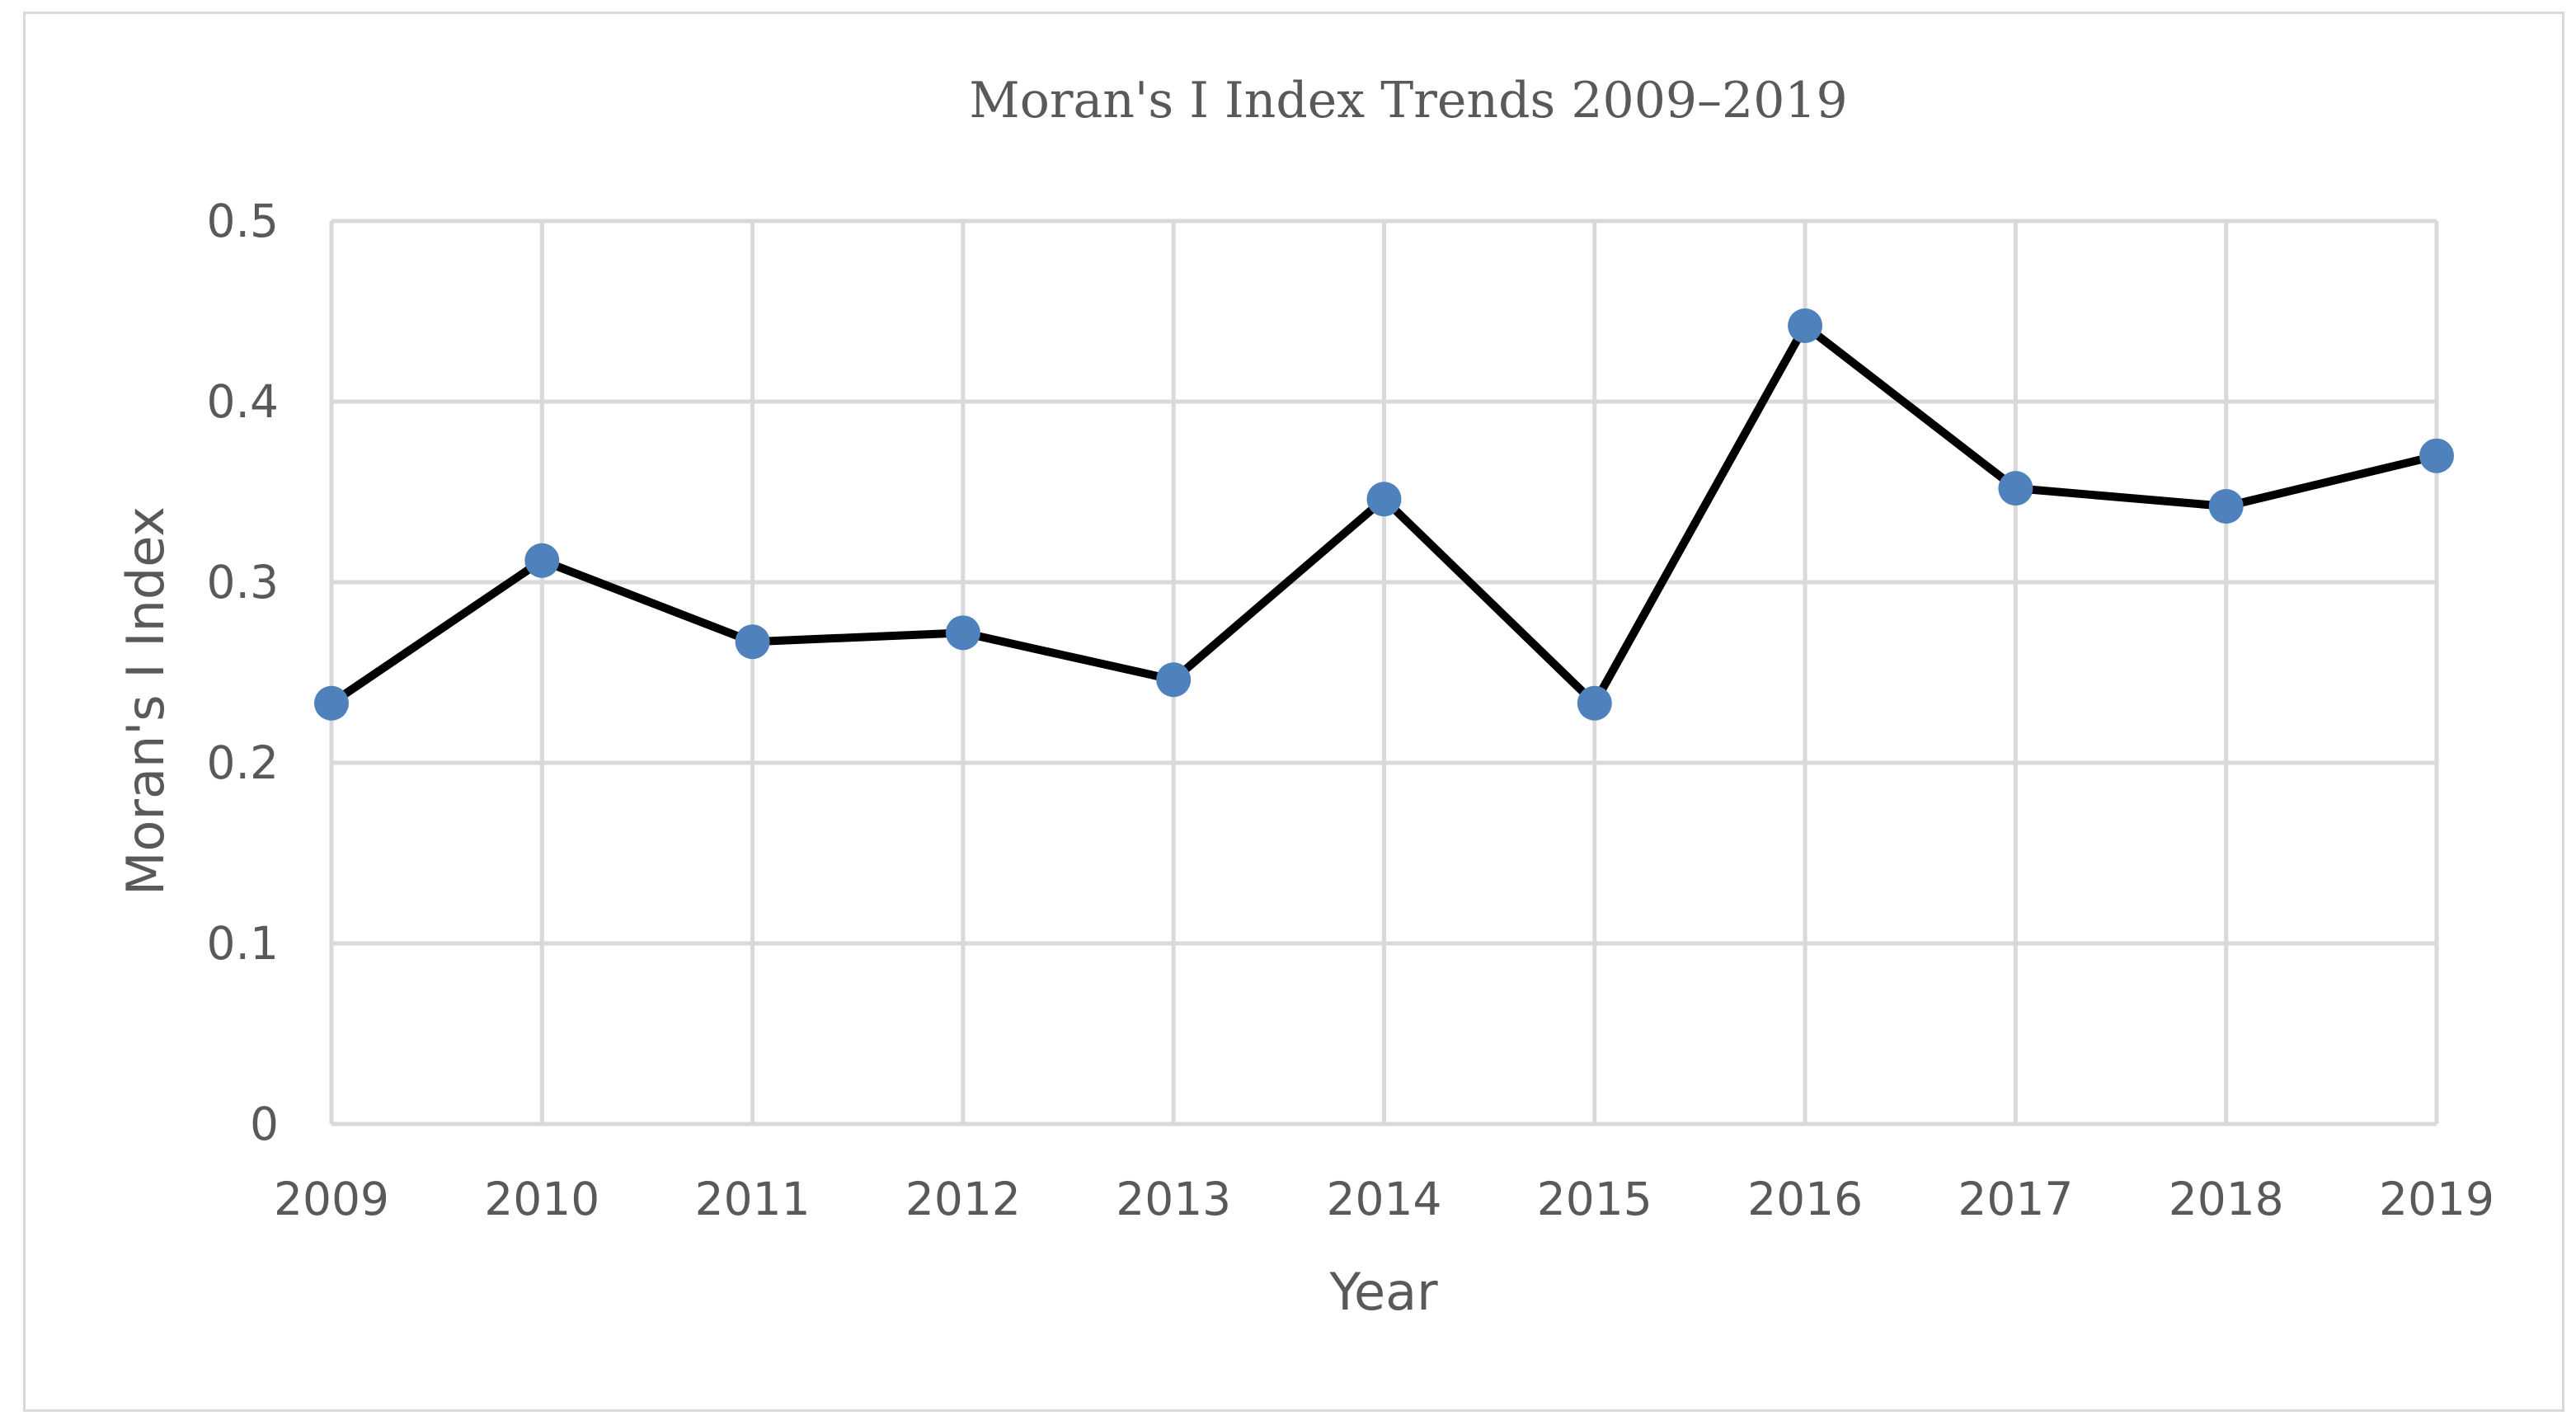 Image resolution: width=2576 pixels, height=1425 pixels. What do you see at coordinates (1173, 1199) in the screenshot?
I see `x-tick-label-2013: 2013` at bounding box center [1173, 1199].